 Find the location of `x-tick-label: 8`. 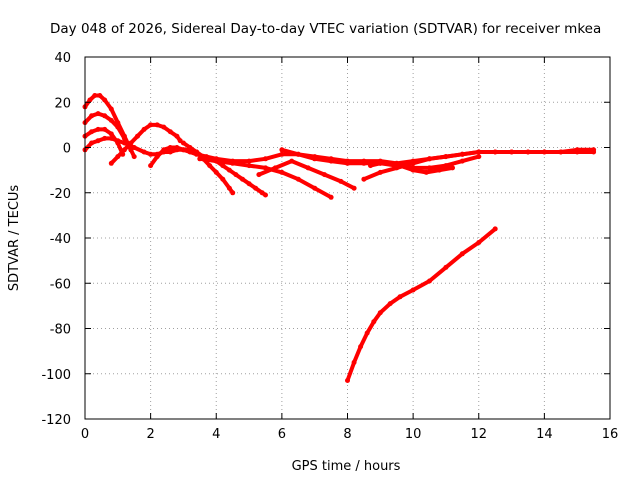

x-tick-label: 8 is located at coordinates (347, 434).